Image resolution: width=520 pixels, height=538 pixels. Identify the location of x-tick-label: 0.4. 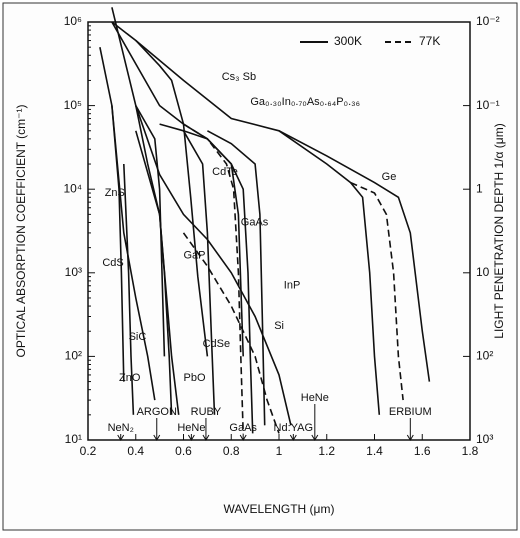
(135, 451).